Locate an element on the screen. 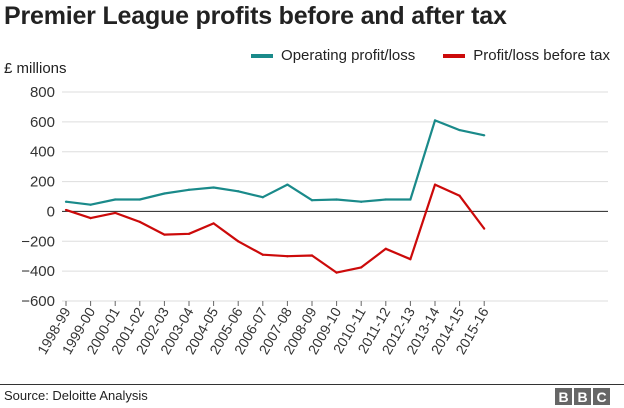 The image size is (624, 408). legend-label-before-tax: Profit/loss before tax is located at coordinates (541, 55).